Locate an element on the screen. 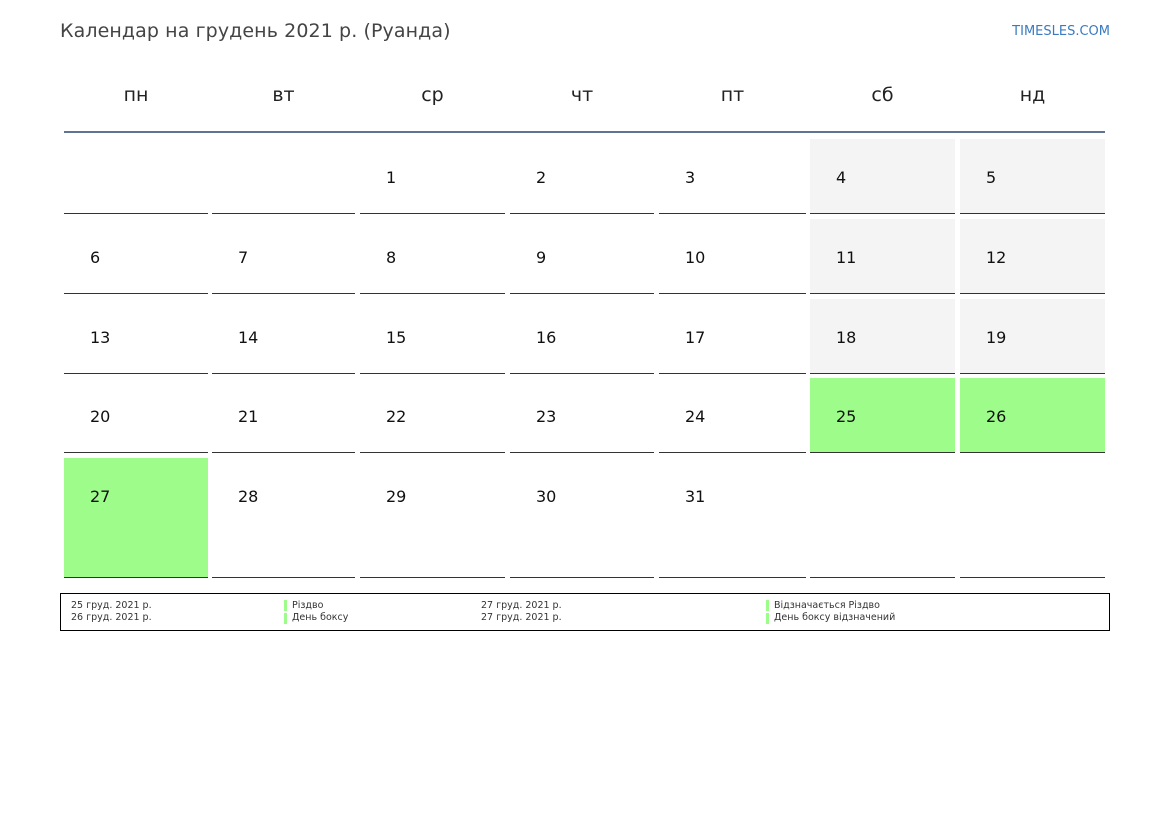 The image size is (1169, 827). day-cell: 15 is located at coordinates (432, 336).